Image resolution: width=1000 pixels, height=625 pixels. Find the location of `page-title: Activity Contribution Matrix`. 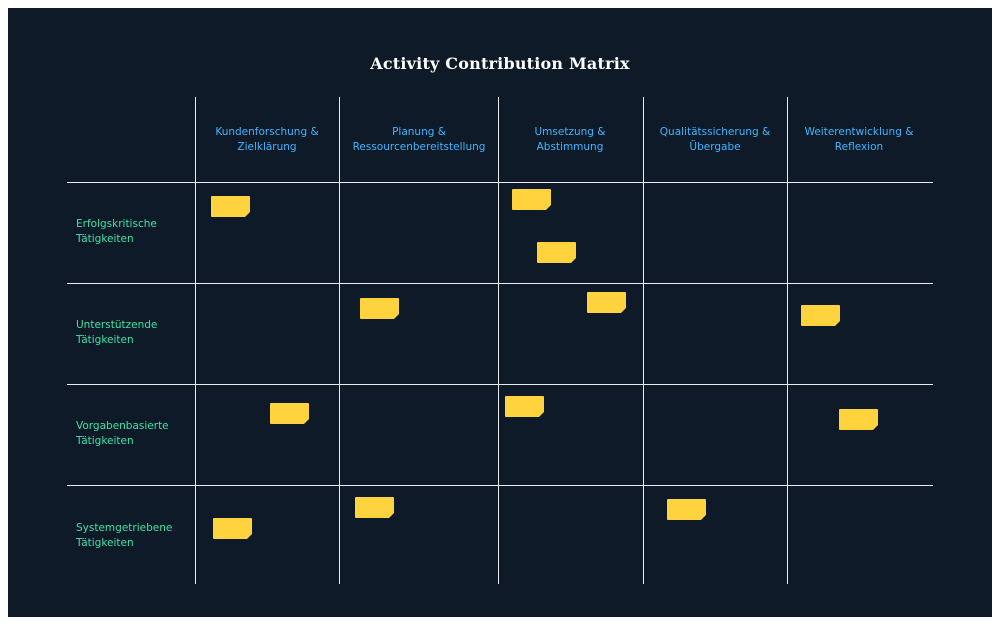

page-title: Activity Contribution Matrix is located at coordinates (500, 63).